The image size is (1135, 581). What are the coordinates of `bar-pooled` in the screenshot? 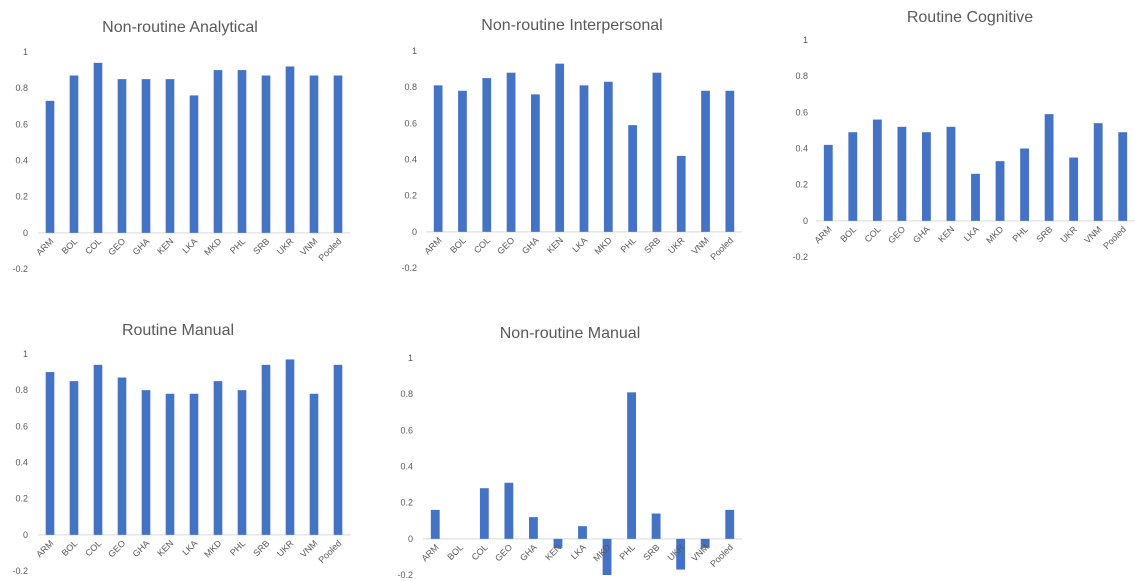 It's located at (730, 524).